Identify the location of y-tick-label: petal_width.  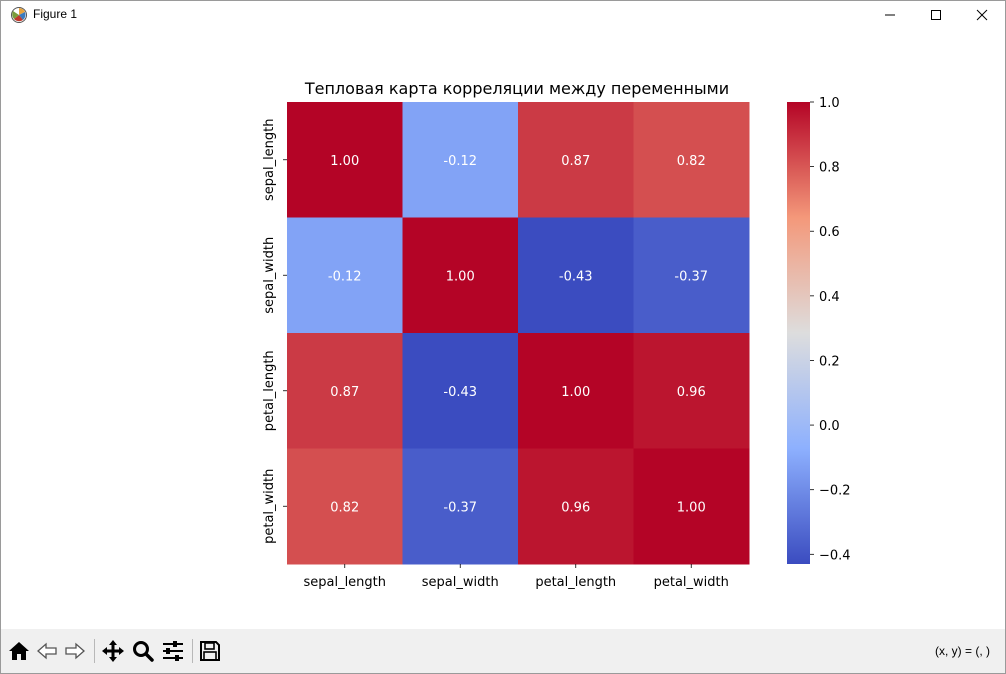
(269, 506).